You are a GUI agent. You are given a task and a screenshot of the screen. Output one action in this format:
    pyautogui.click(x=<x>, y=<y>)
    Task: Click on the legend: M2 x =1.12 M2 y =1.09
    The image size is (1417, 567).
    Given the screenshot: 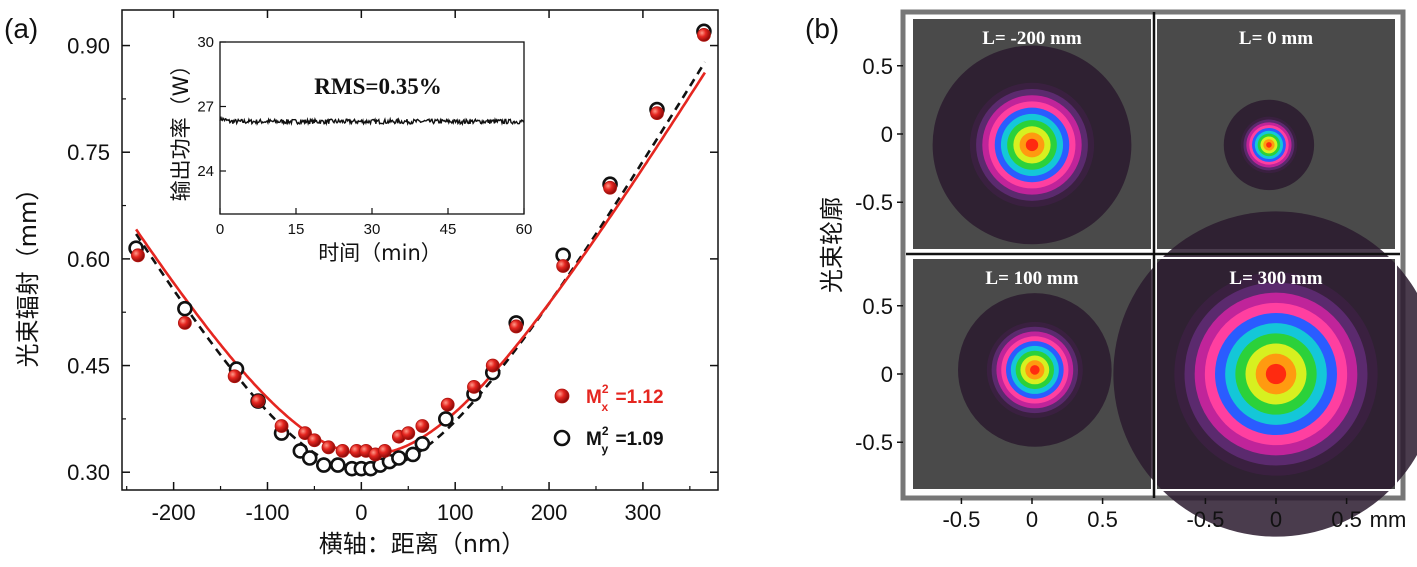 What is the action you would take?
    pyautogui.click(x=608, y=419)
    